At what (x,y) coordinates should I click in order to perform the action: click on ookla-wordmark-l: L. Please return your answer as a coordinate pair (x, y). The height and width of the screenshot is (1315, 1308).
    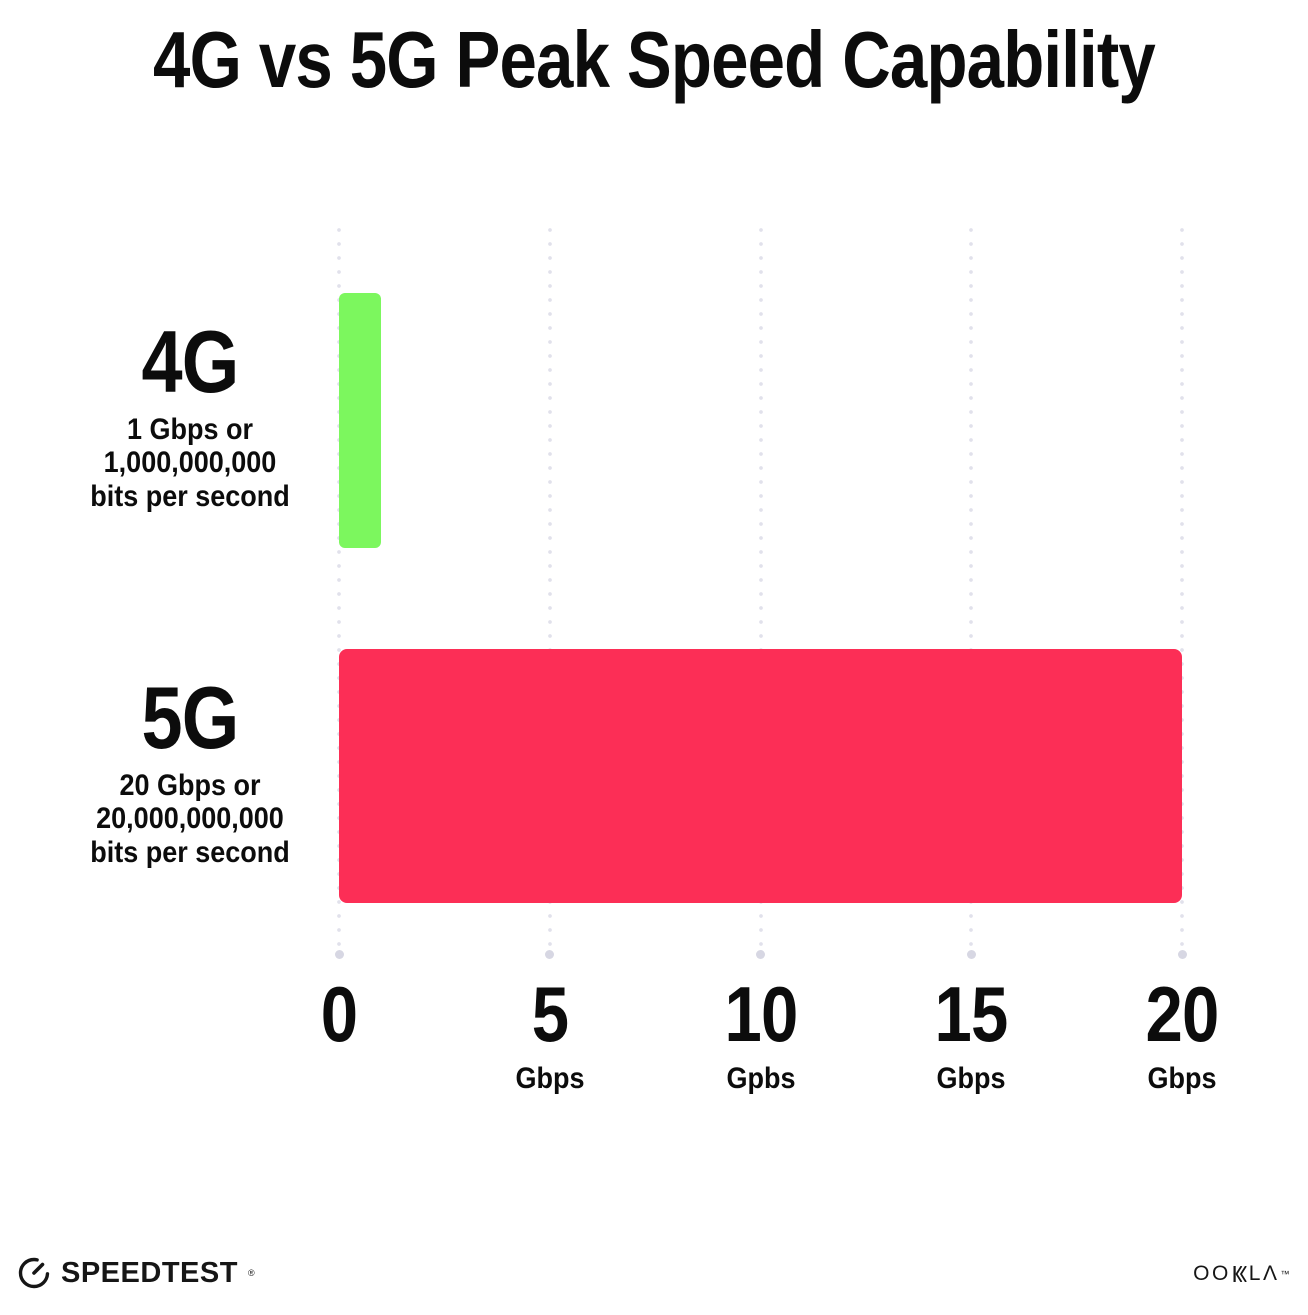
    Looking at the image, I should click on (1255, 1273).